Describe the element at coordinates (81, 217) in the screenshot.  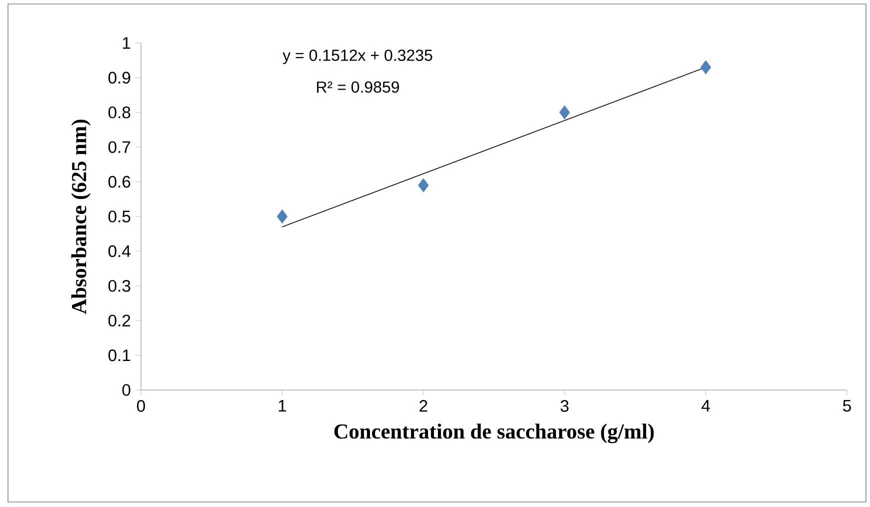
I see `y-axis-title: Absorbance (625 nm)` at that location.